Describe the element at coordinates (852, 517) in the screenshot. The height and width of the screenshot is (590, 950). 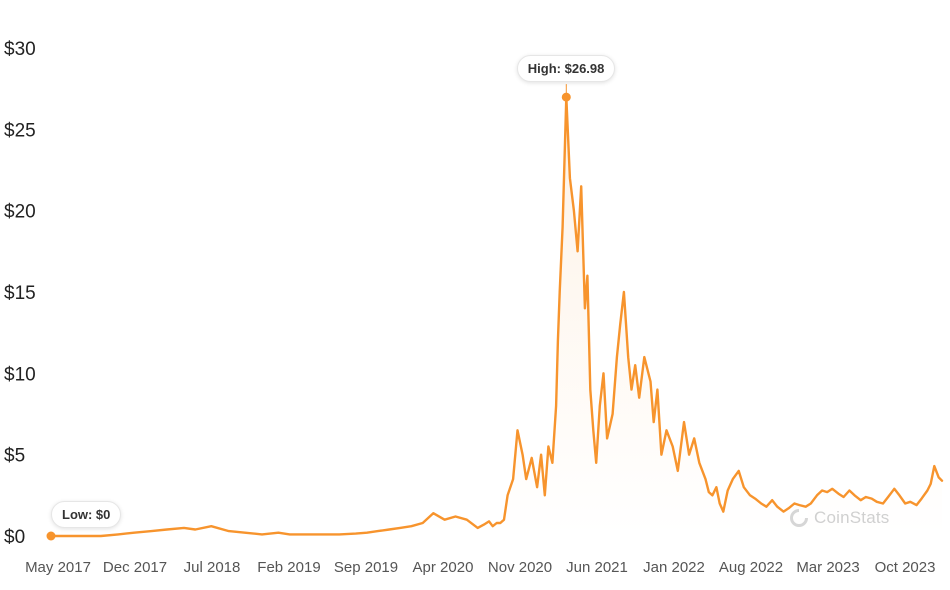
I see `watermark-text: CoinStats` at that location.